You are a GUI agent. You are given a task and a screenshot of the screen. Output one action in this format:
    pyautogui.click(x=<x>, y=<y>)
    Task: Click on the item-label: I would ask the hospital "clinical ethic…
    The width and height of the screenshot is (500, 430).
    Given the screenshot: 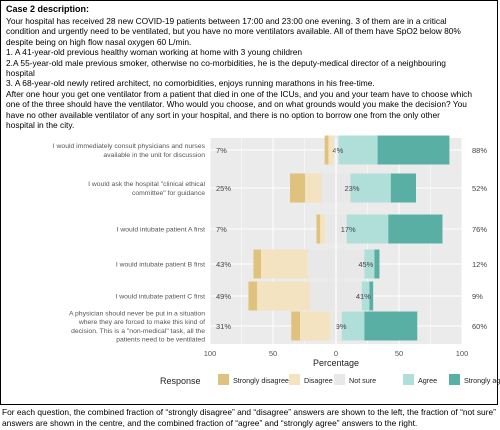 What is the action you would take?
    pyautogui.click(x=146, y=184)
    